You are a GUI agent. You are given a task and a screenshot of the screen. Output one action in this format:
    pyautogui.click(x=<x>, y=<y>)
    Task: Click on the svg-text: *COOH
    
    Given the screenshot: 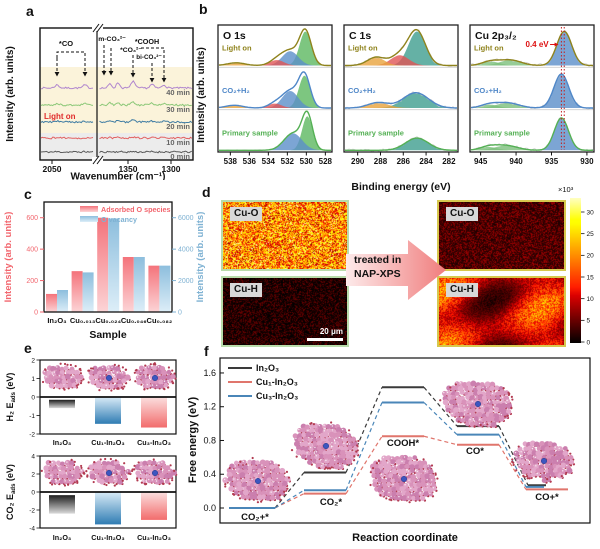 What is the action you would take?
    pyautogui.click(x=147, y=41)
    